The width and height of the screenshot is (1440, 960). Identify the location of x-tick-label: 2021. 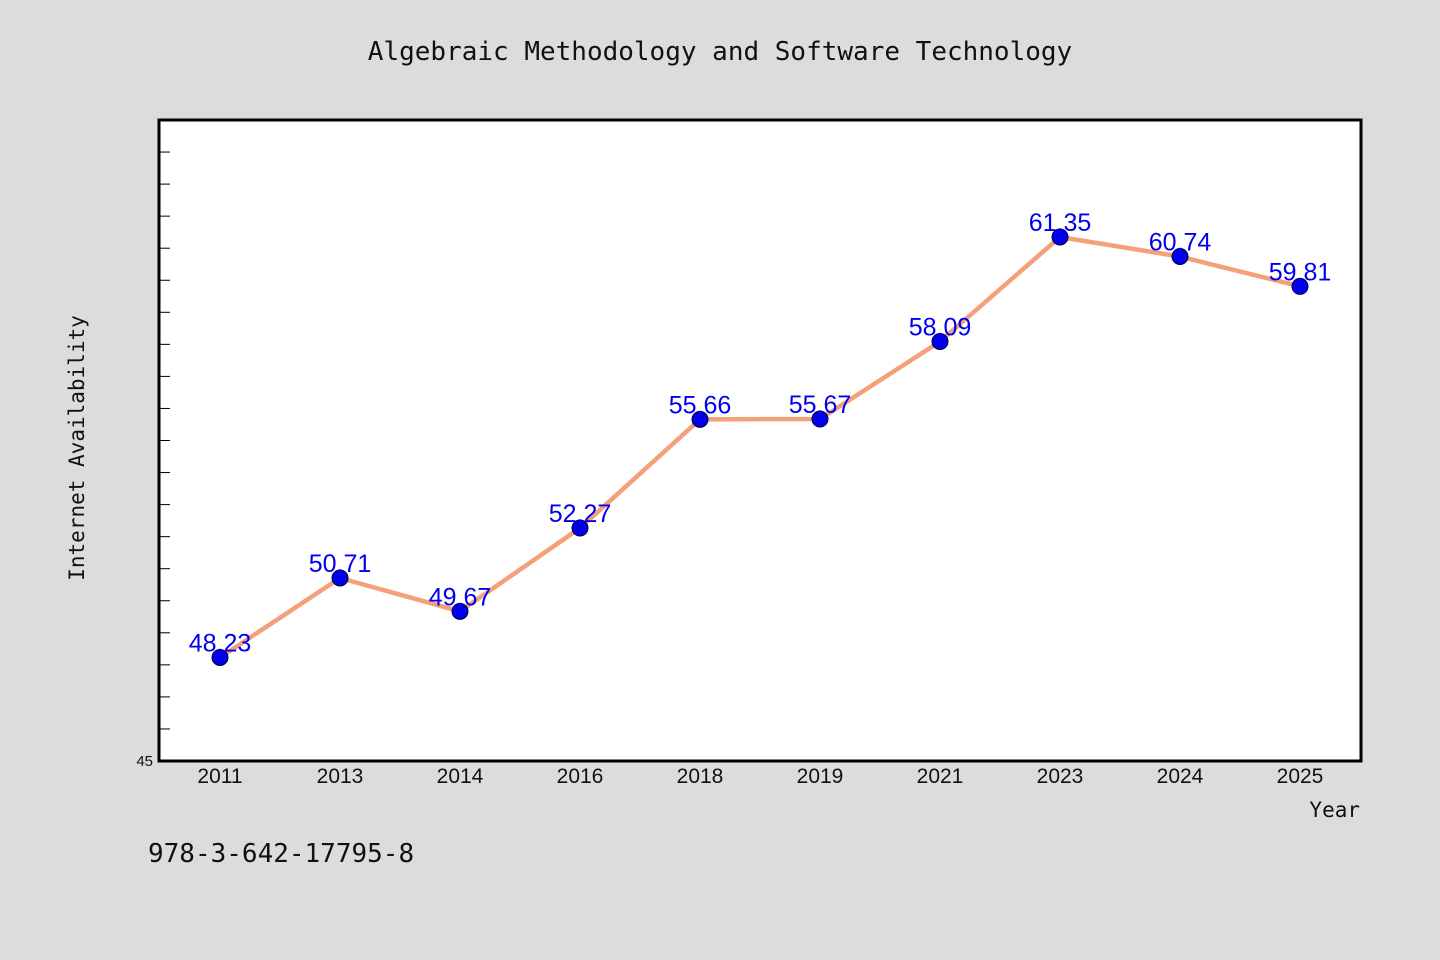
(940, 776).